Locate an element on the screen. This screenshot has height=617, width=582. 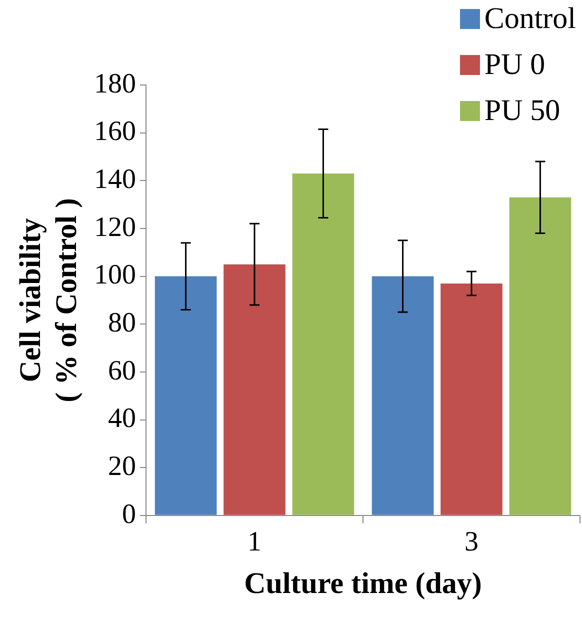
legend-label: PU 50 is located at coordinates (522, 111).